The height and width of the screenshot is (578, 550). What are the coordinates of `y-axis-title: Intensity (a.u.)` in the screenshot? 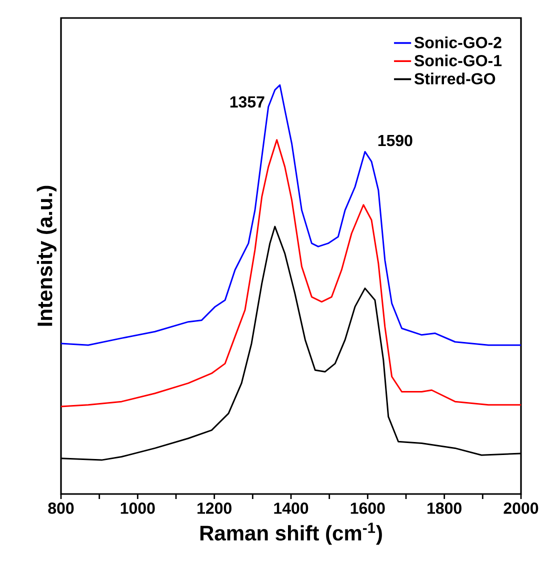 It's located at (46, 256).